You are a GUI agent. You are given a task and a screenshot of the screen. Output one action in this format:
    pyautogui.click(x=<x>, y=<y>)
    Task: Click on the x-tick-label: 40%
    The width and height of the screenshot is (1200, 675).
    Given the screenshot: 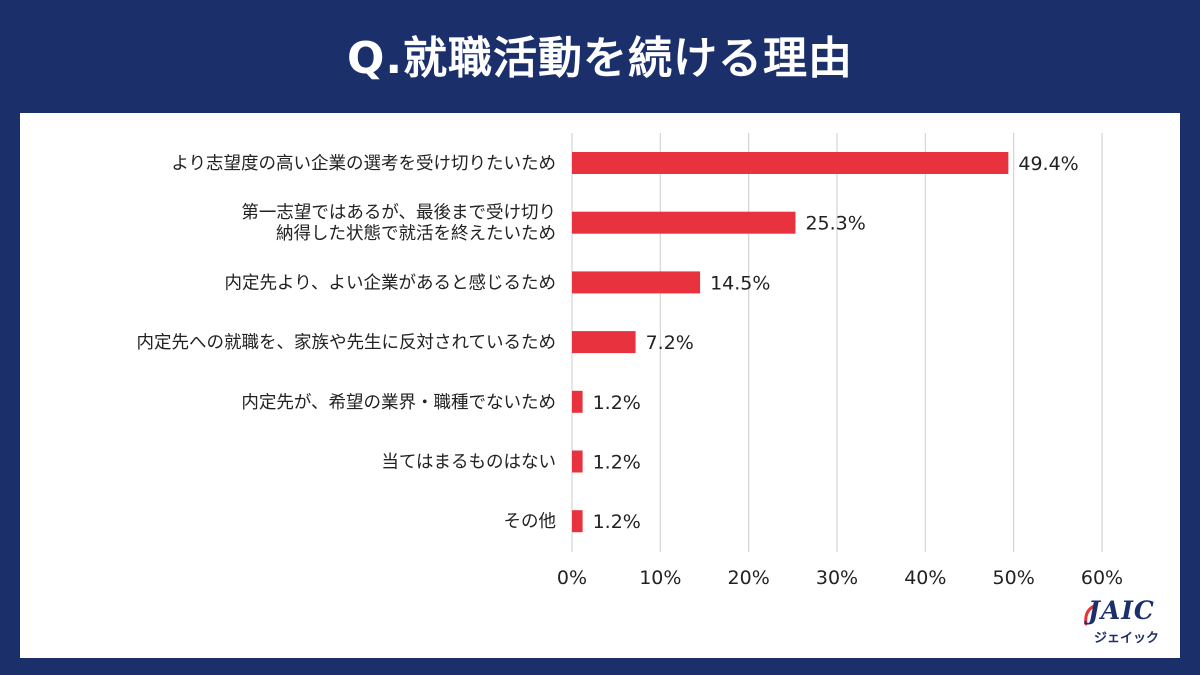 What is the action you would take?
    pyautogui.click(x=925, y=578)
    